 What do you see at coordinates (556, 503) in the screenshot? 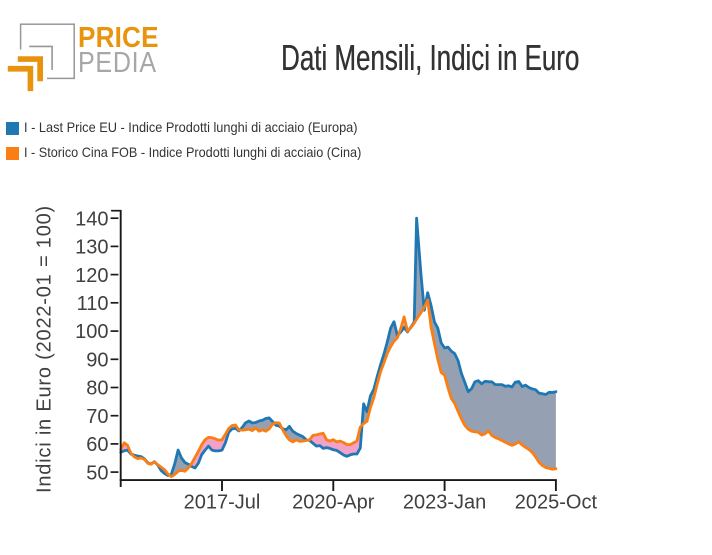
I see `svg-text: 2025-Oct` at bounding box center [556, 503].